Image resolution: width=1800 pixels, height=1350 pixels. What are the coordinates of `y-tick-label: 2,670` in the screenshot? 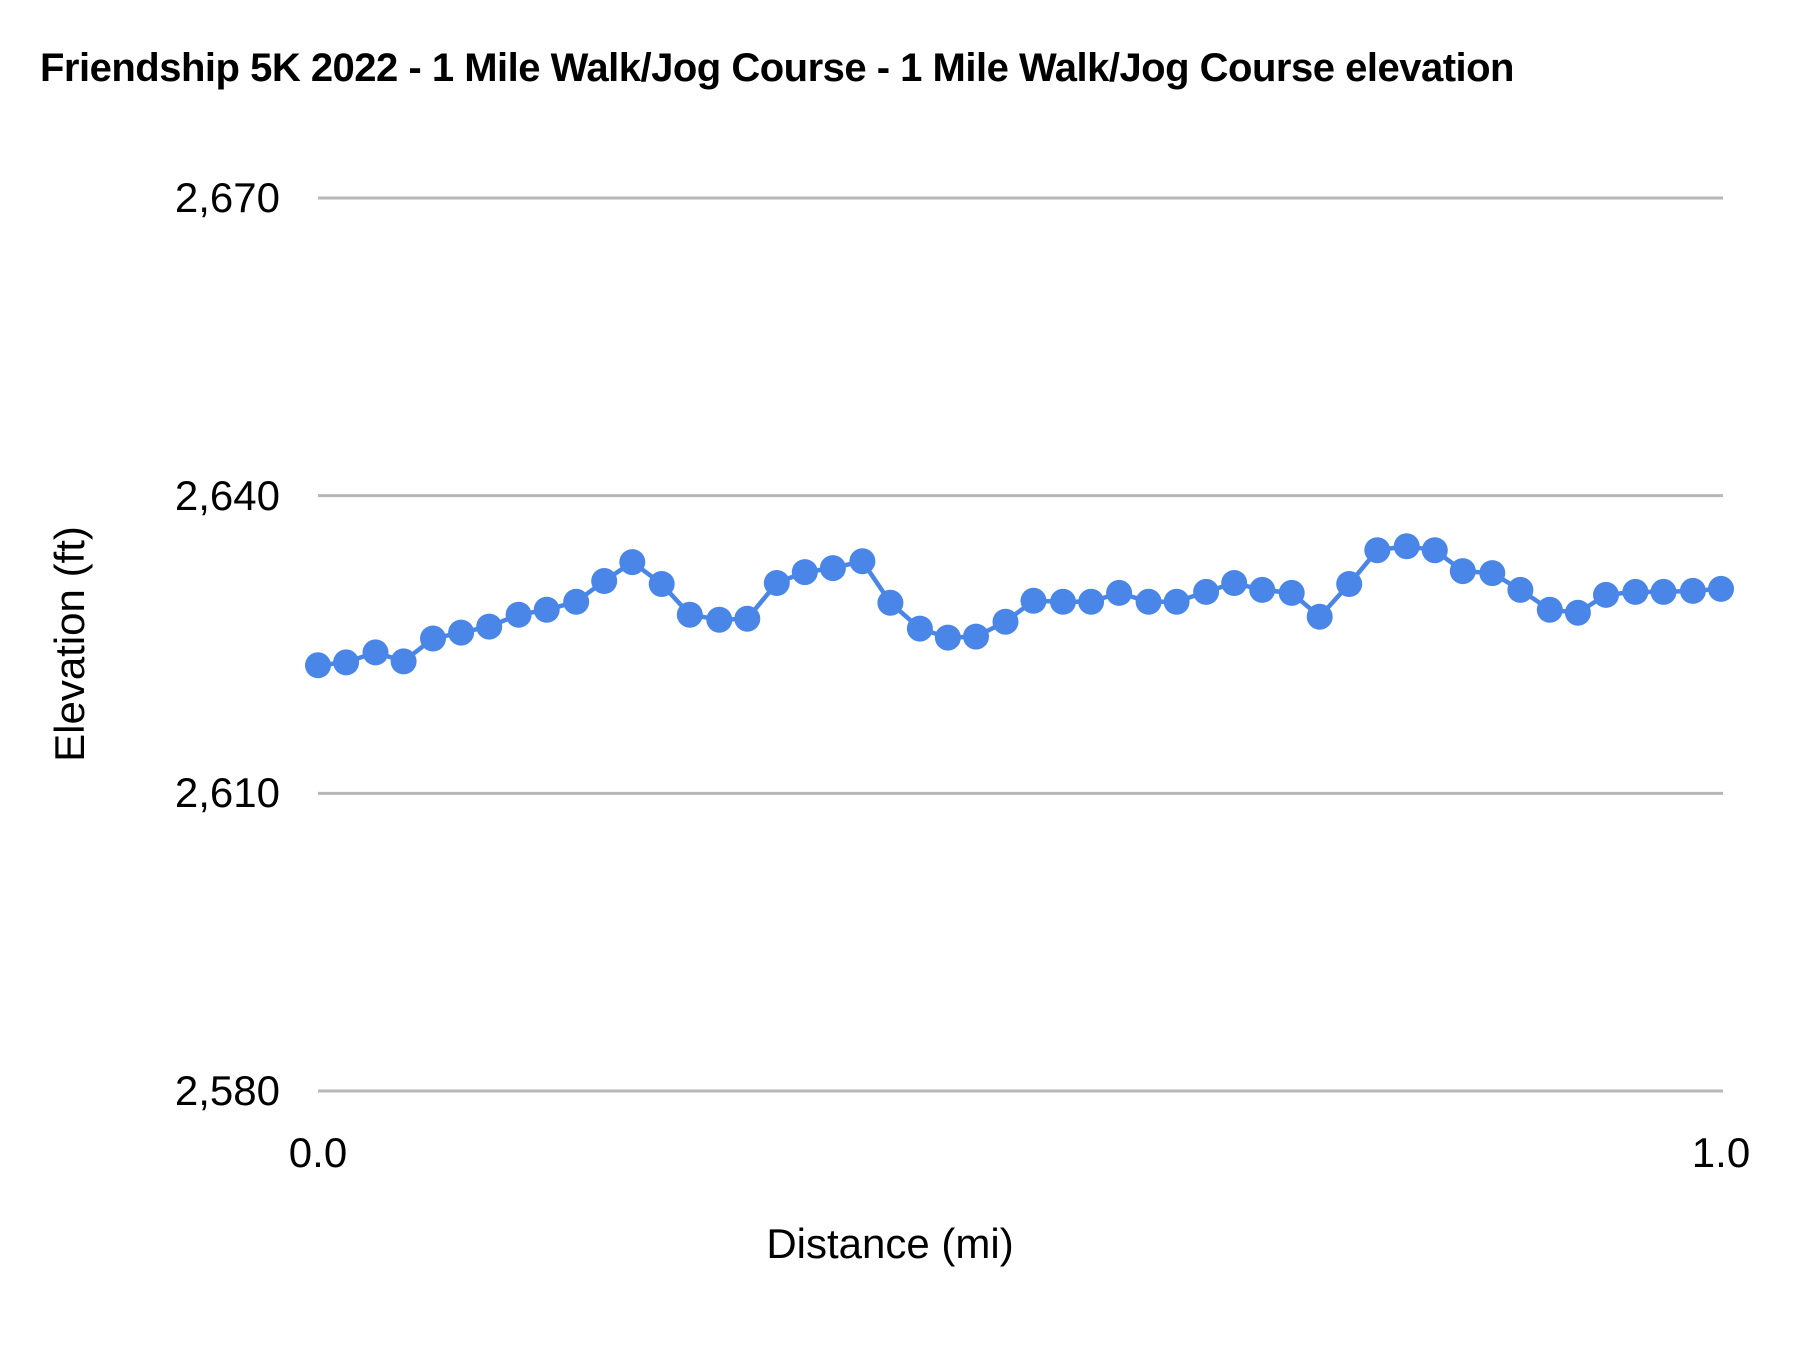 It's located at (227, 197).